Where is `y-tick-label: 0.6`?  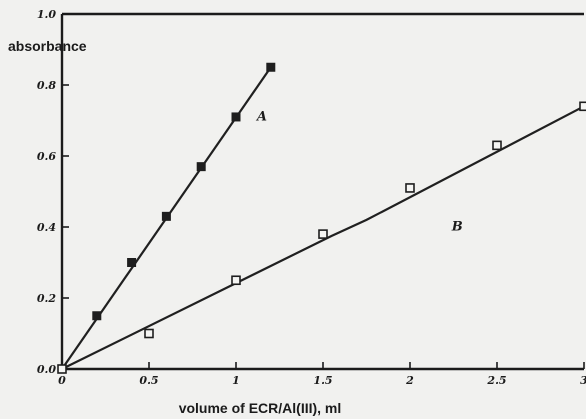
y-tick-label: 0.6 is located at coordinates (46, 156).